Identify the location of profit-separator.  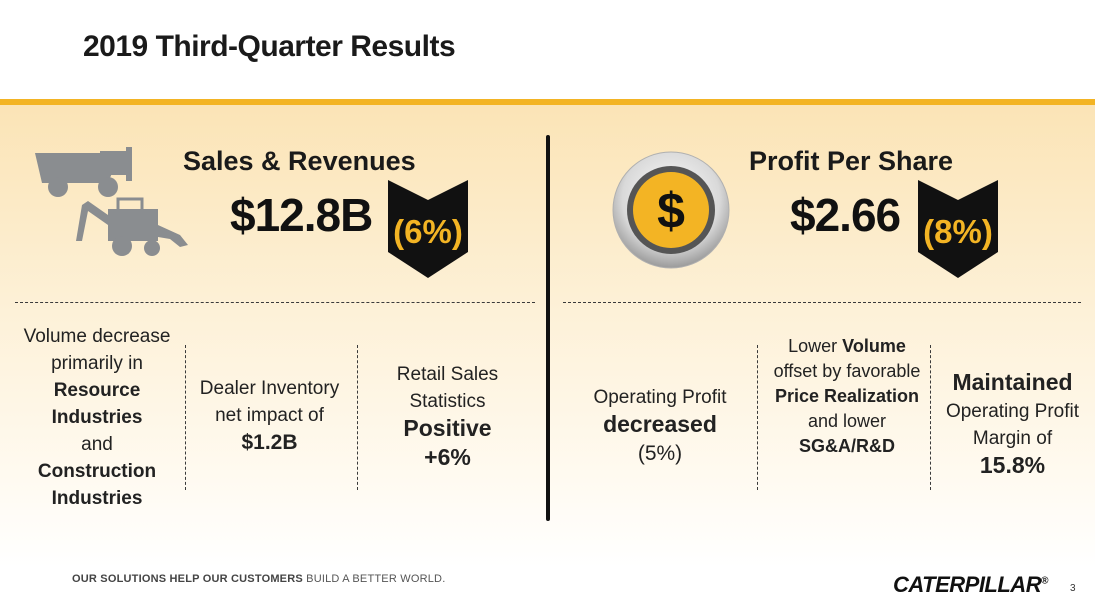
(822, 302).